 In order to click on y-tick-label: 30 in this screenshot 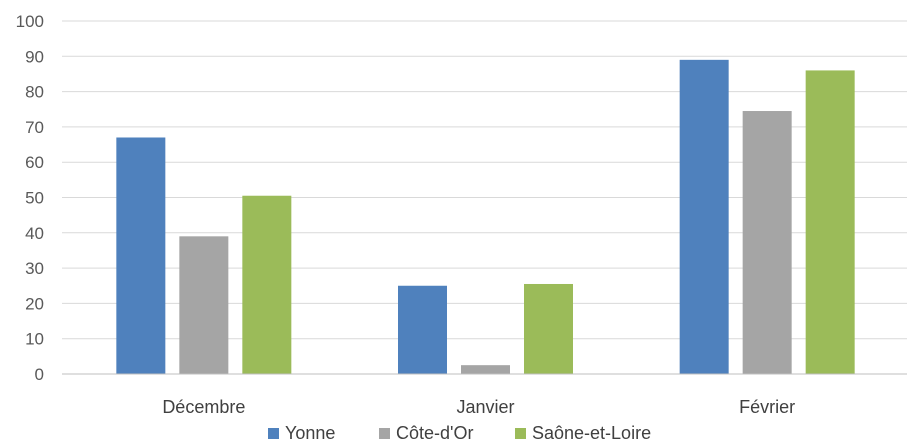, I will do `click(34, 268)`.